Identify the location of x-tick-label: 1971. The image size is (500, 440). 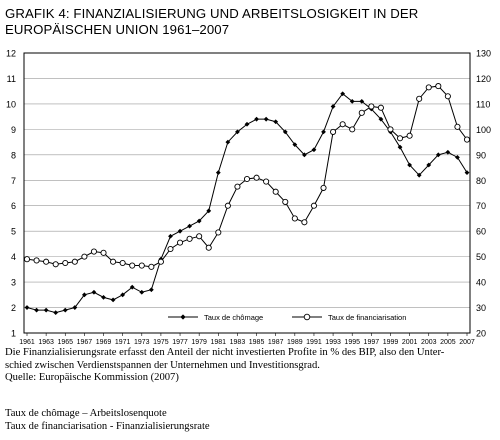
(123, 342).